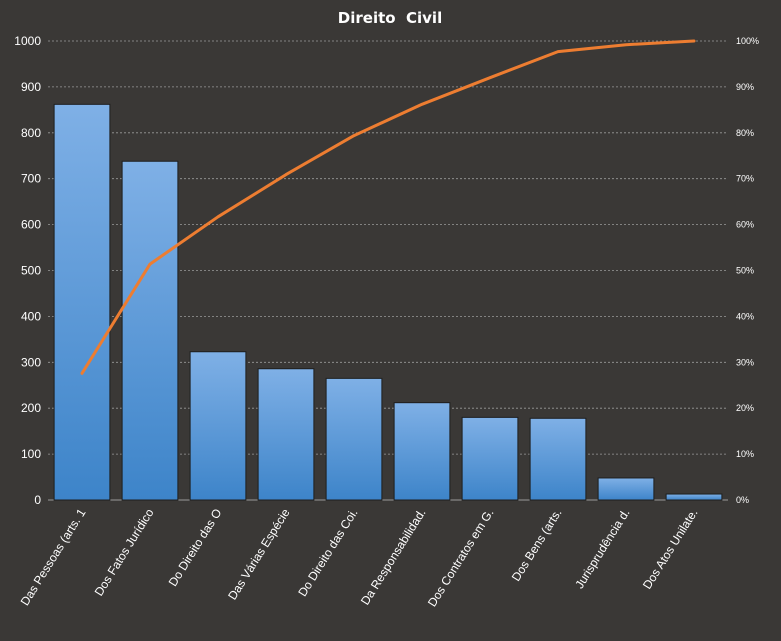 The width and height of the screenshot is (781, 641). I want to click on y2-tick-label: 60%, so click(745, 225).